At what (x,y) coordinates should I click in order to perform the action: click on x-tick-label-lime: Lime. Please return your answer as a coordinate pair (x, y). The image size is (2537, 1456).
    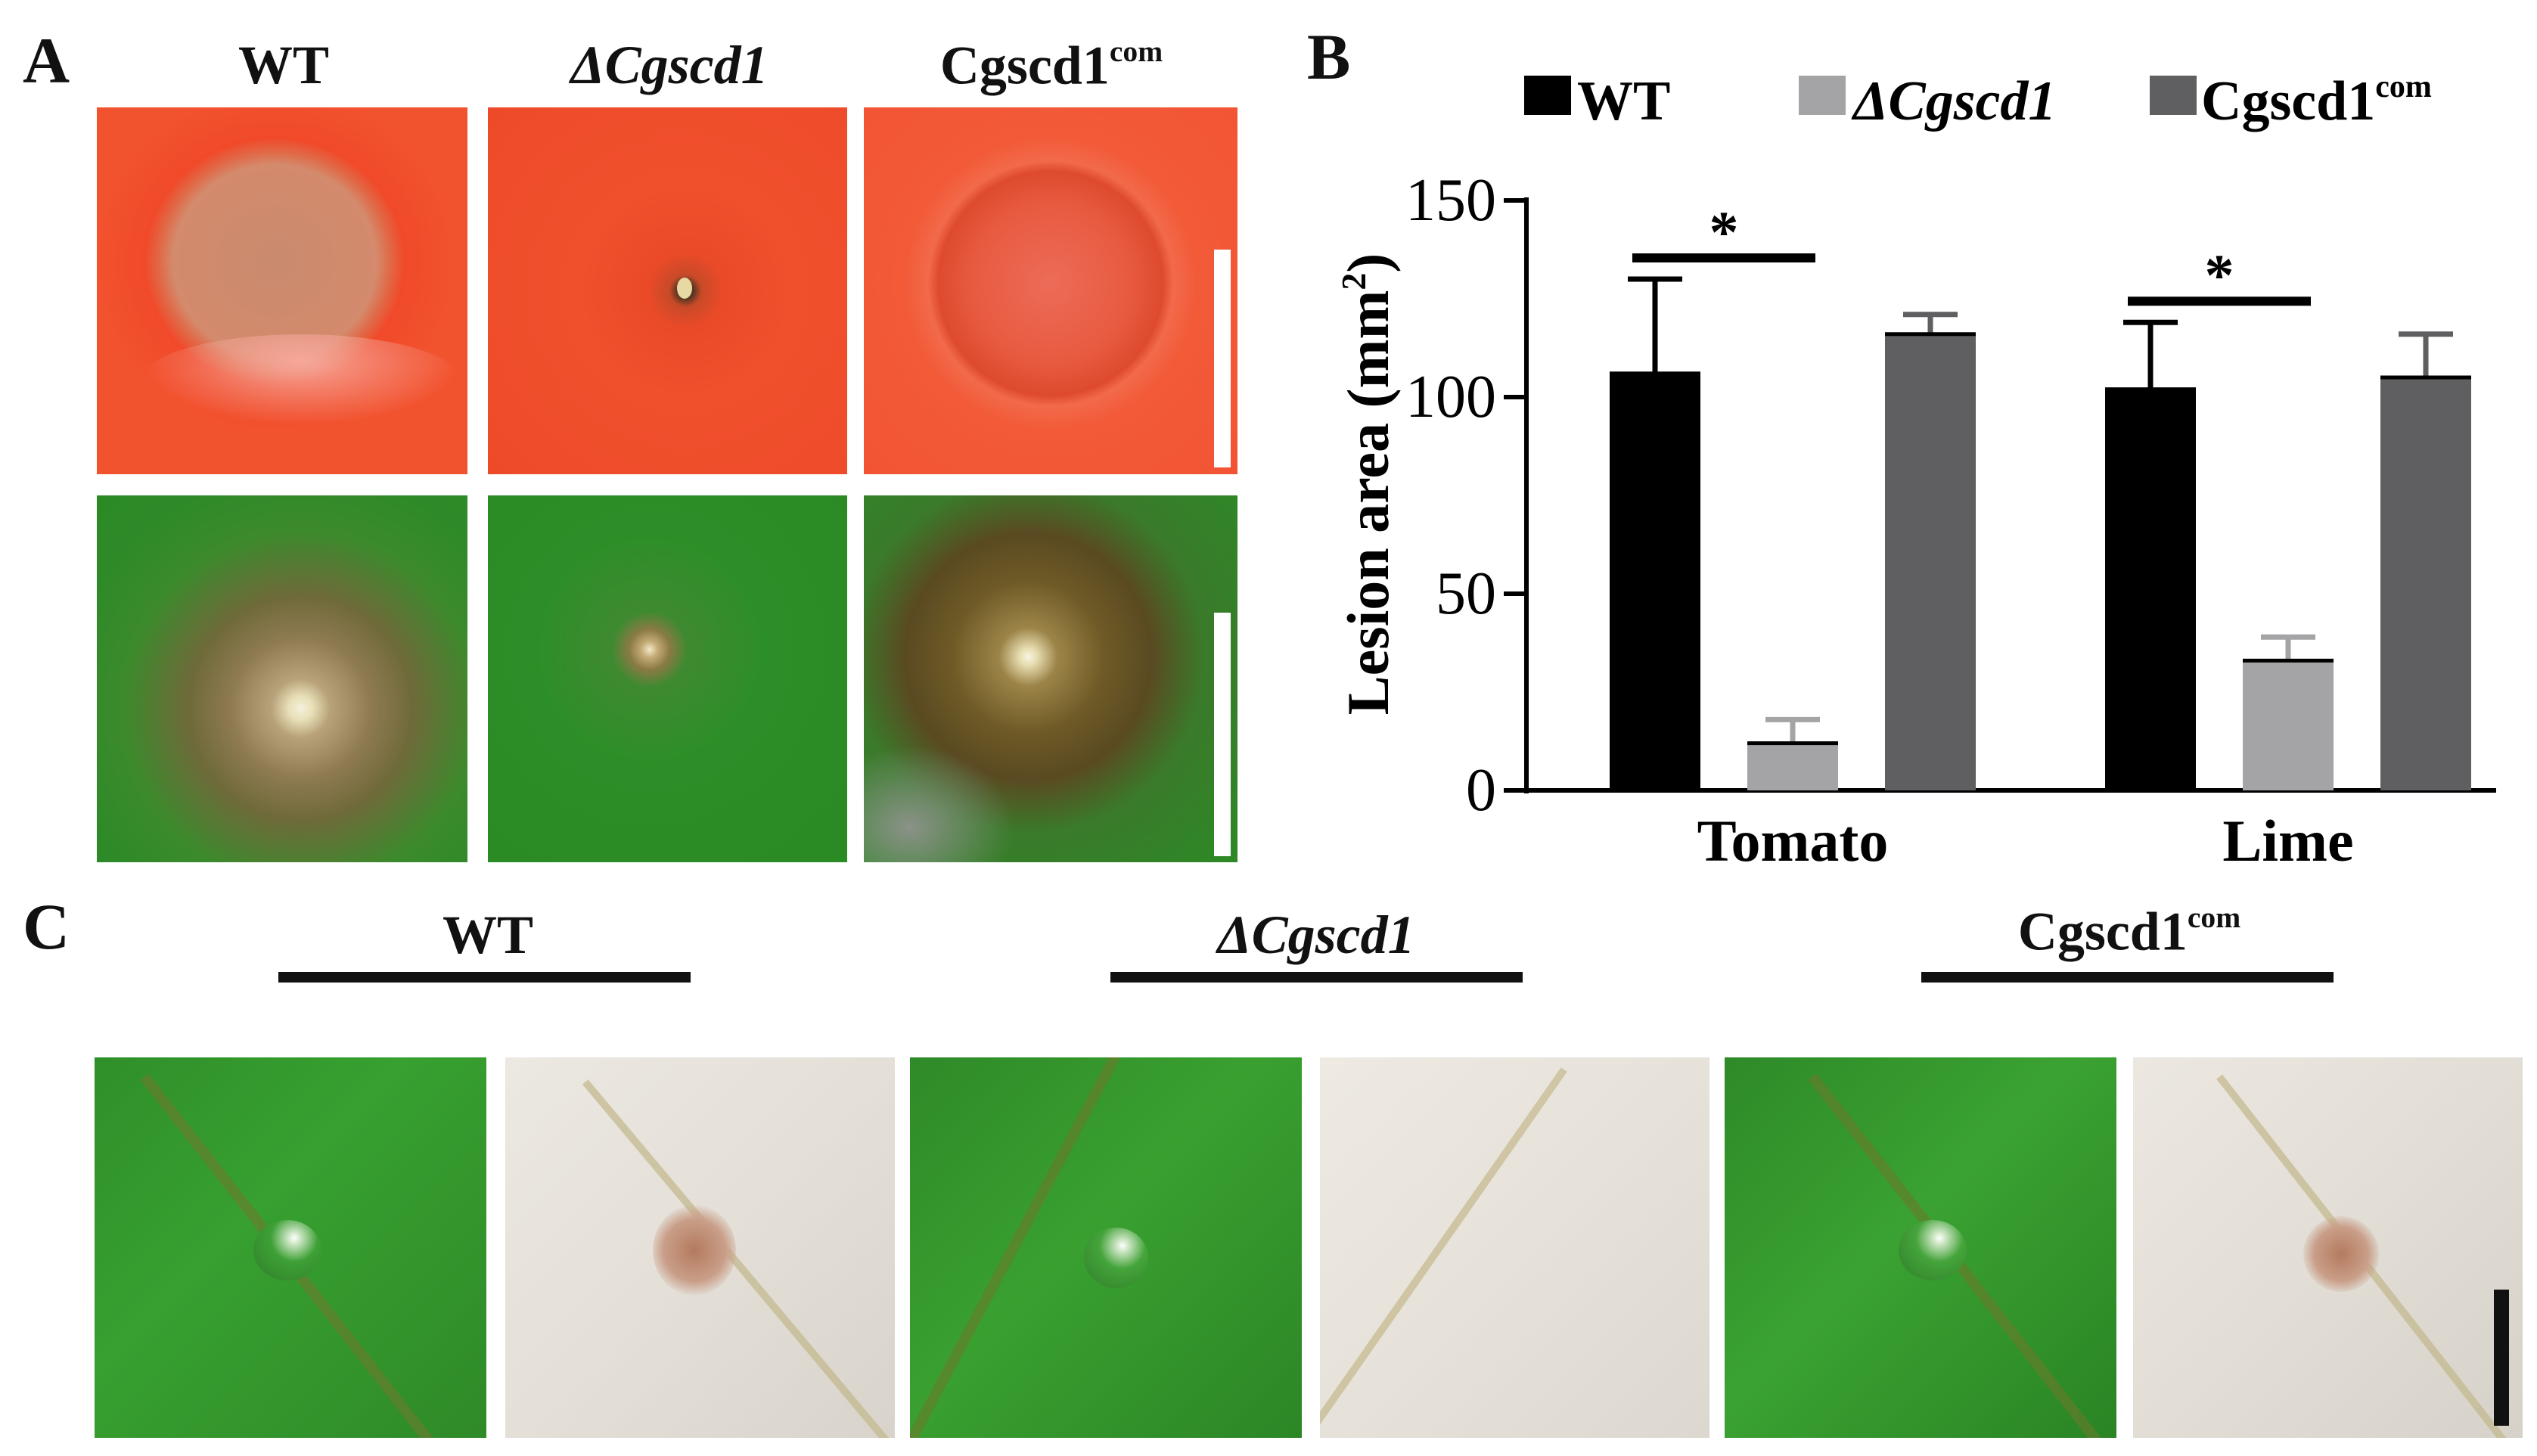
    Looking at the image, I should click on (2287, 841).